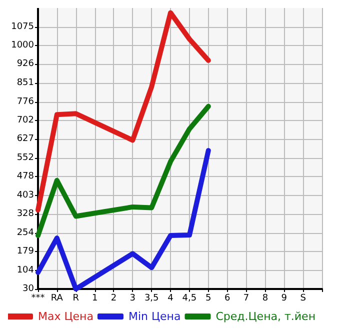  What do you see at coordinates (265, 299) in the screenshot?
I see `x-tick-label: 8` at bounding box center [265, 299].